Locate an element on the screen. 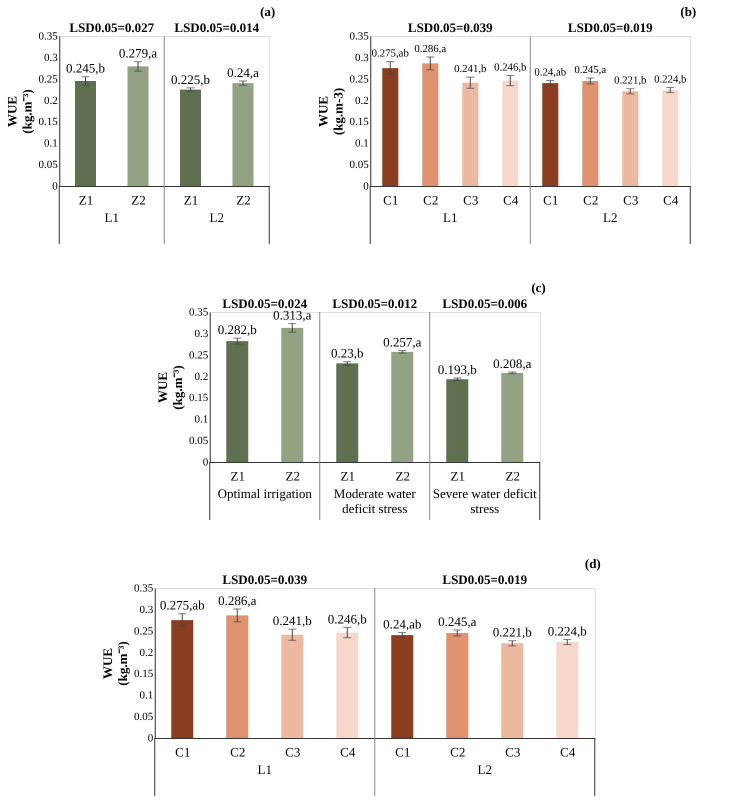  data-label: 0.193,b is located at coordinates (457, 369).